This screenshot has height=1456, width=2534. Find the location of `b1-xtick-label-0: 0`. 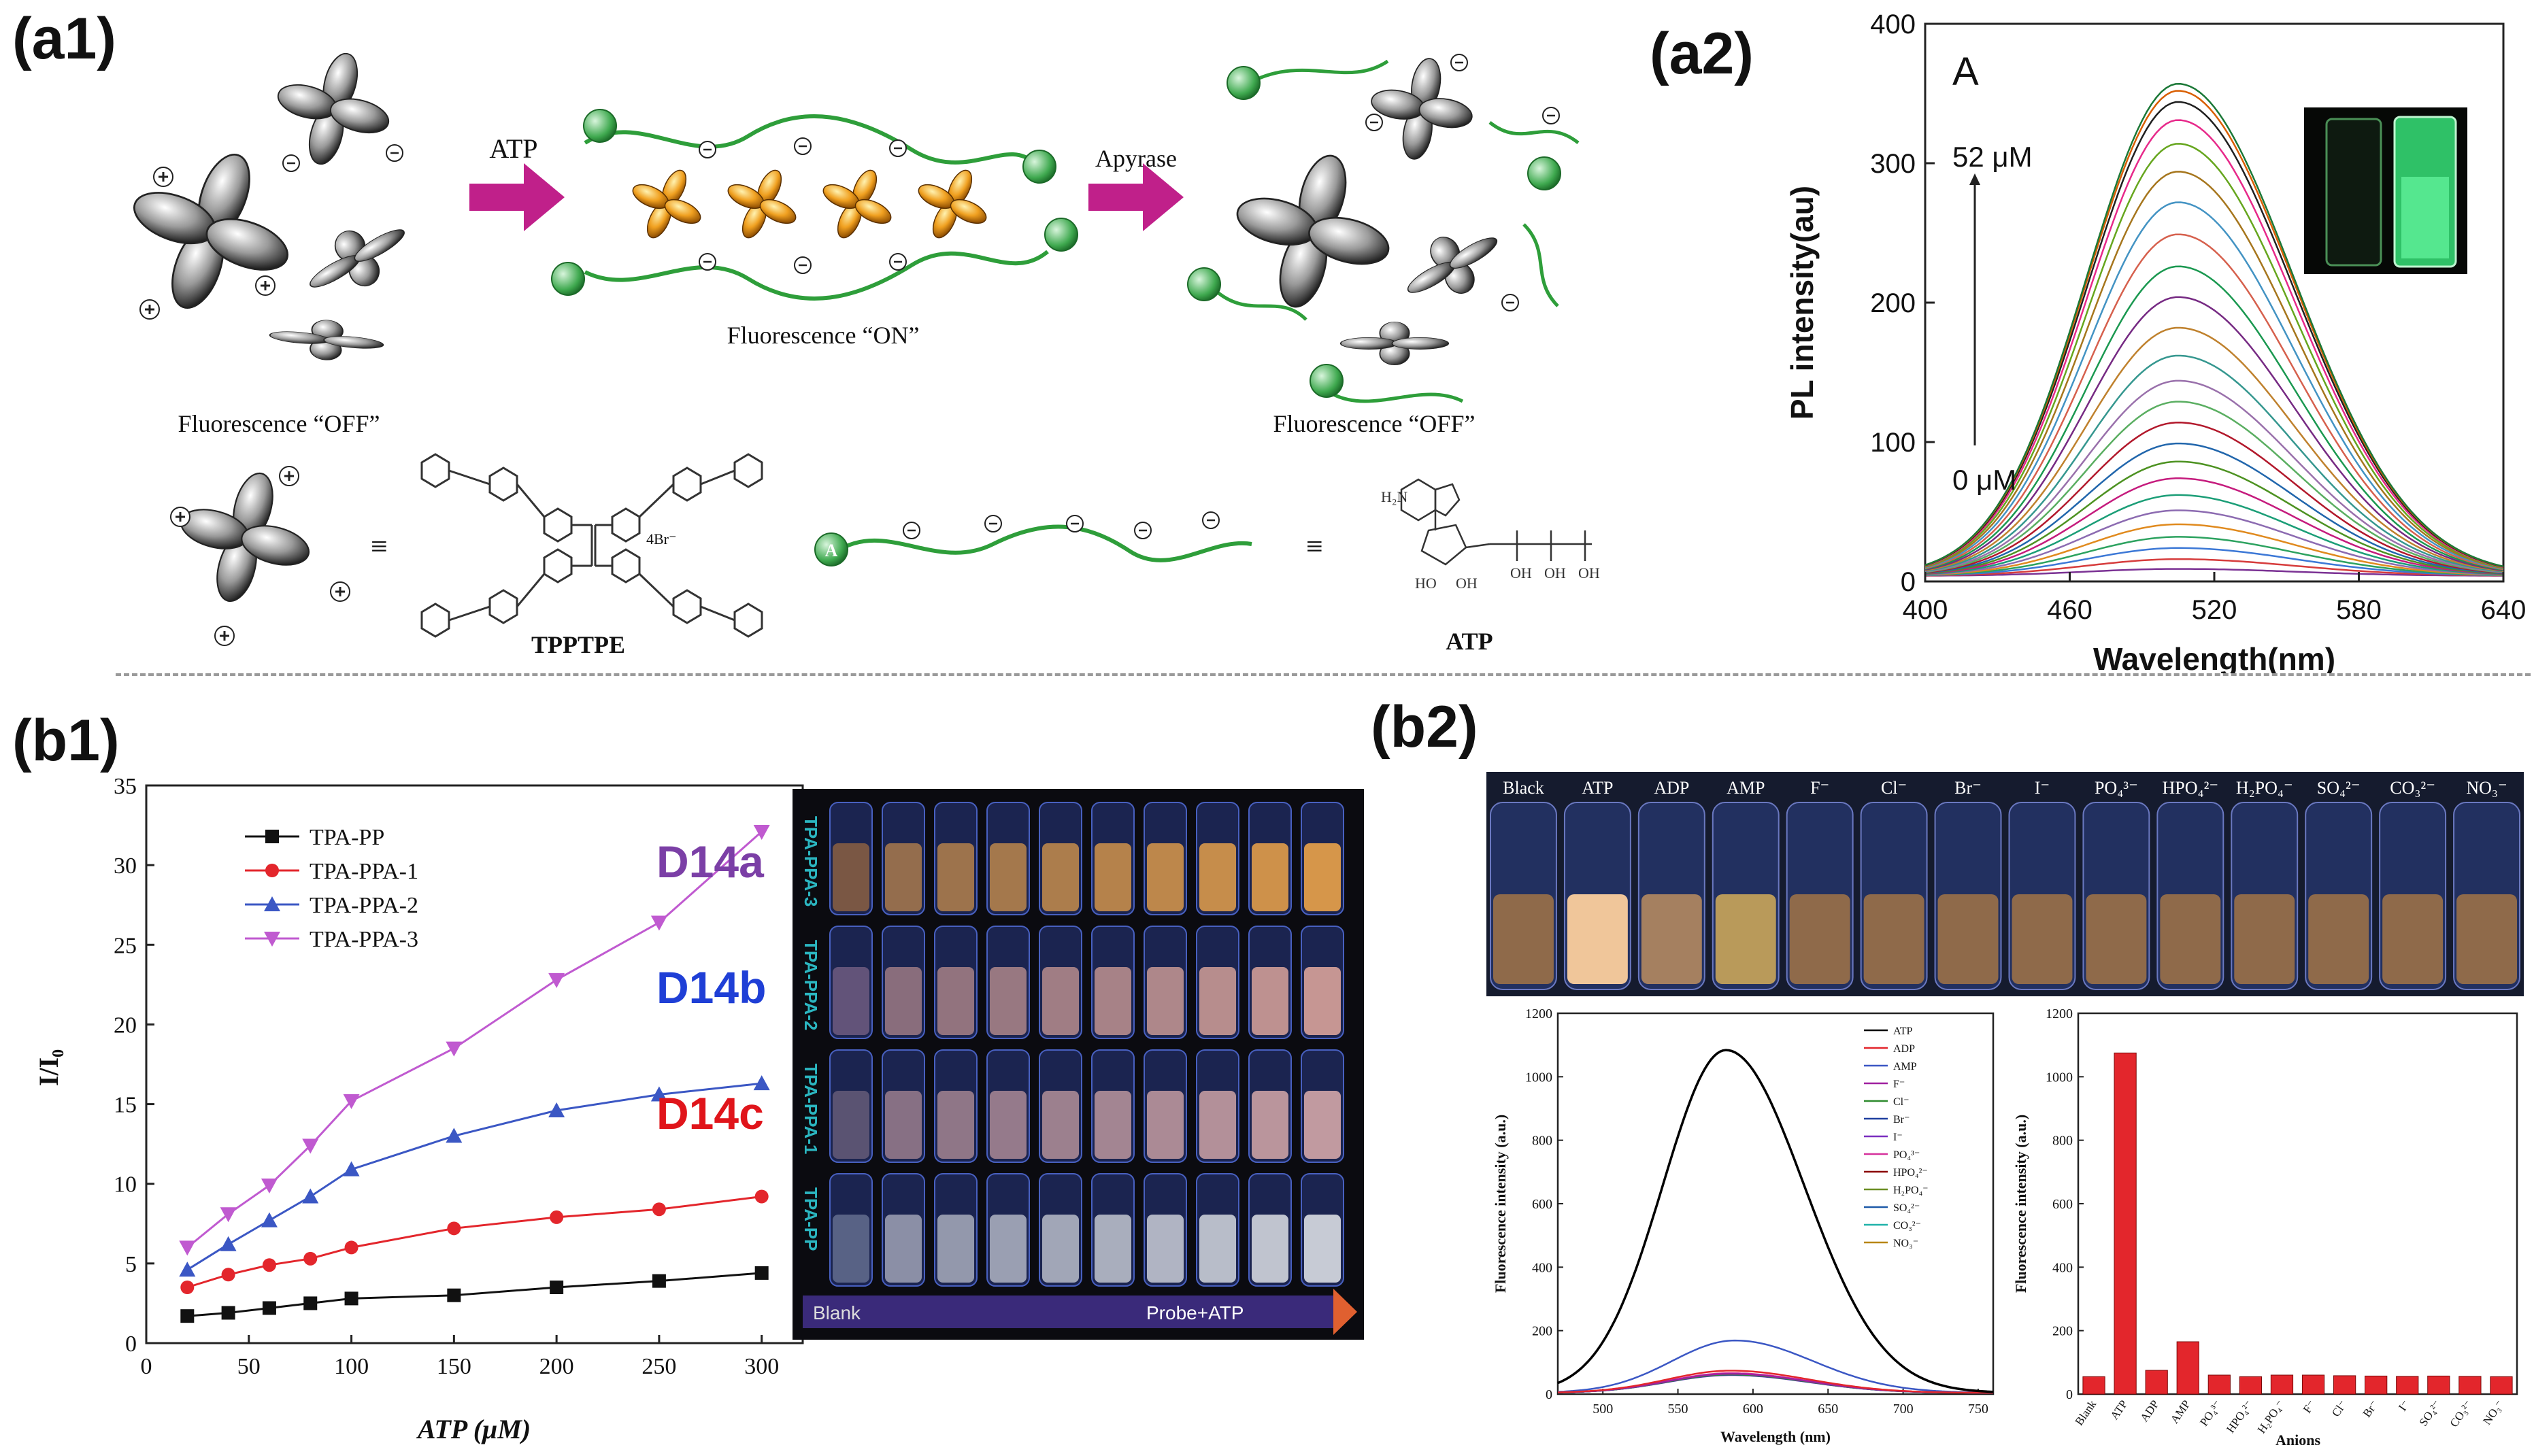

b1-xtick-label-0: 0 is located at coordinates (146, 1366).